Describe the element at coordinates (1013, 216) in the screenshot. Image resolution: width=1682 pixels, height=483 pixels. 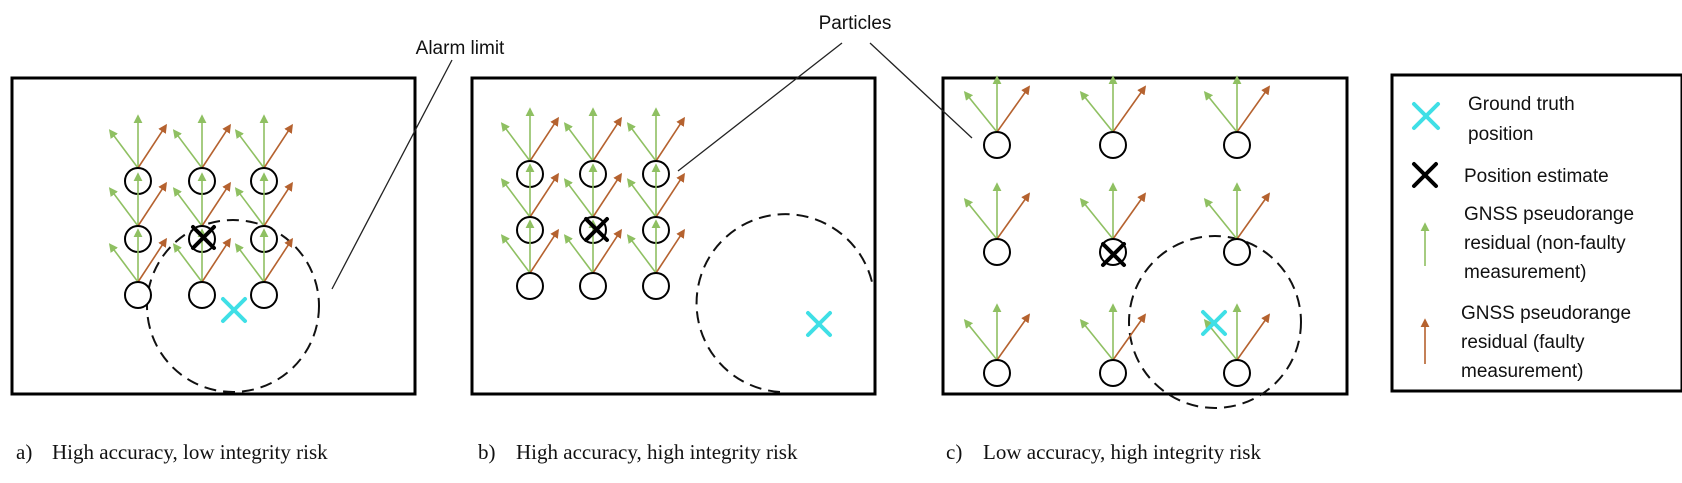
I see `panel-c-particle-4-faulty-residual` at that location.